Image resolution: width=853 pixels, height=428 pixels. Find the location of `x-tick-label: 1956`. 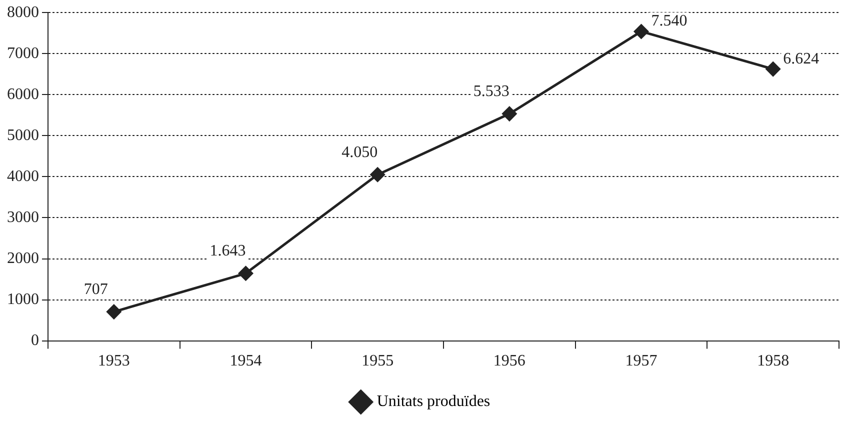

x-tick-label: 1956 is located at coordinates (509, 361).